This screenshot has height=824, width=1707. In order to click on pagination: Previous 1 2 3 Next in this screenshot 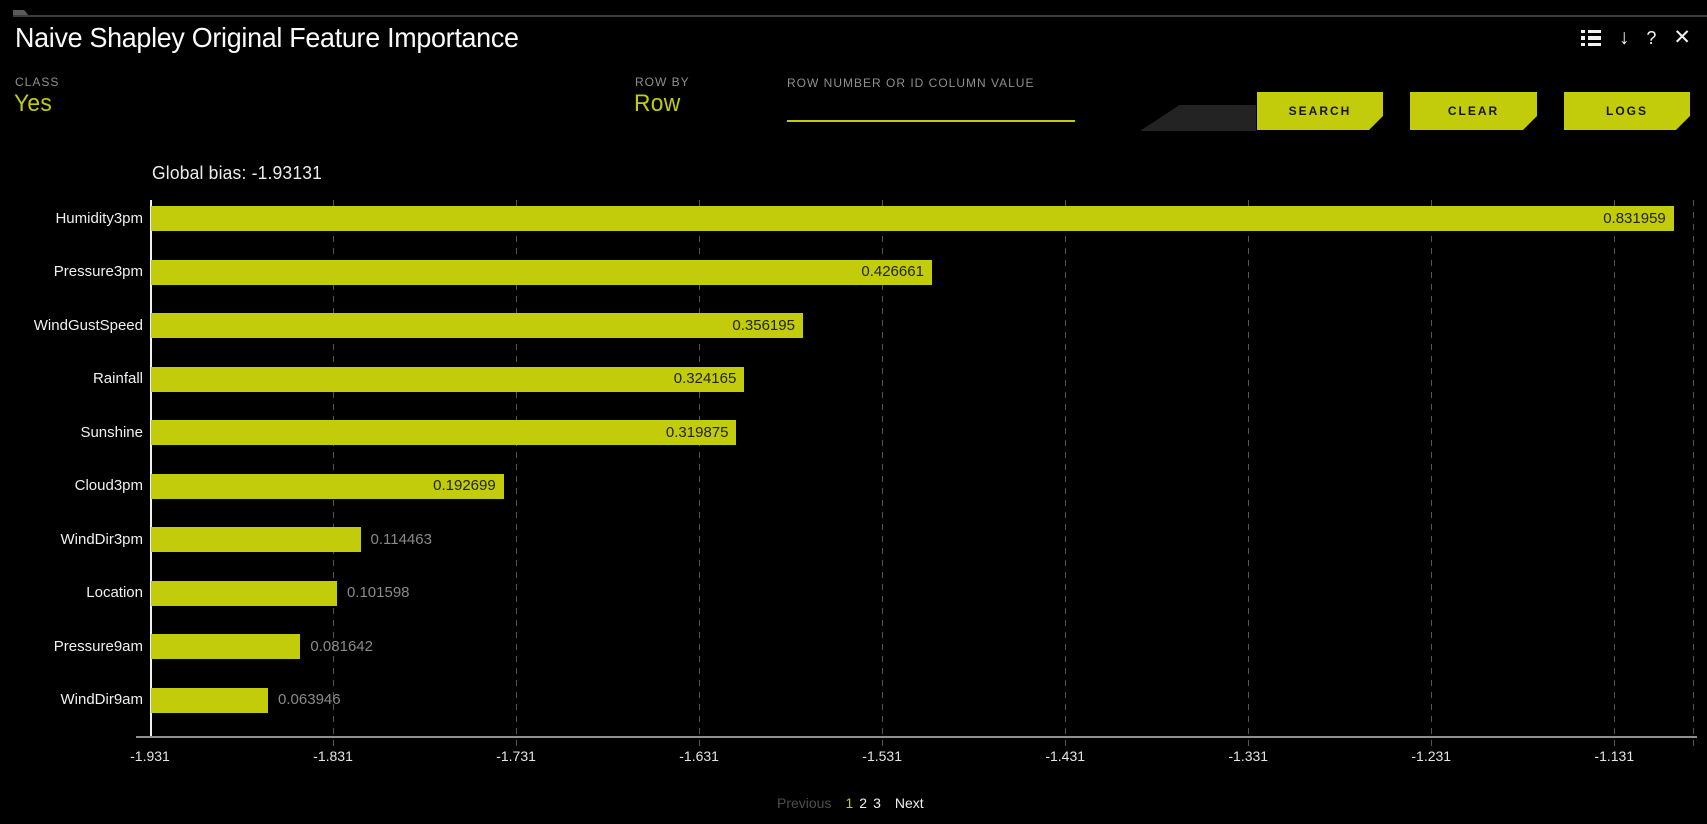, I will do `click(850, 803)`.